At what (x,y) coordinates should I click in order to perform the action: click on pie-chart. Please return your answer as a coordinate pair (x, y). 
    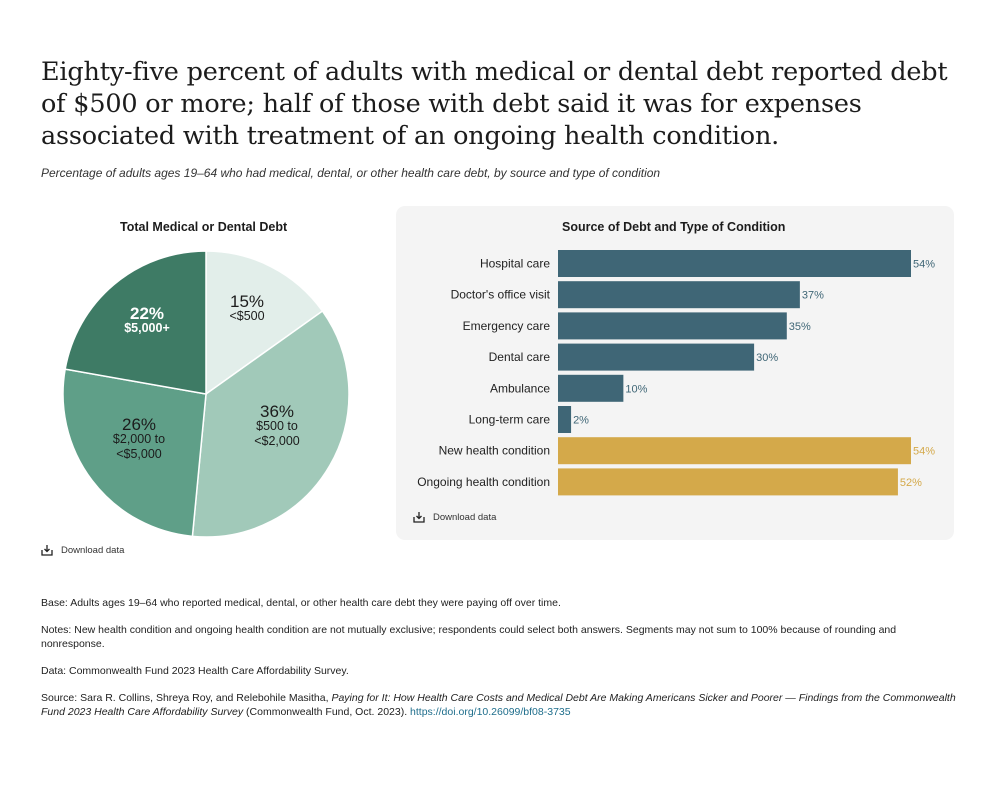
    Looking at the image, I should click on (206, 394).